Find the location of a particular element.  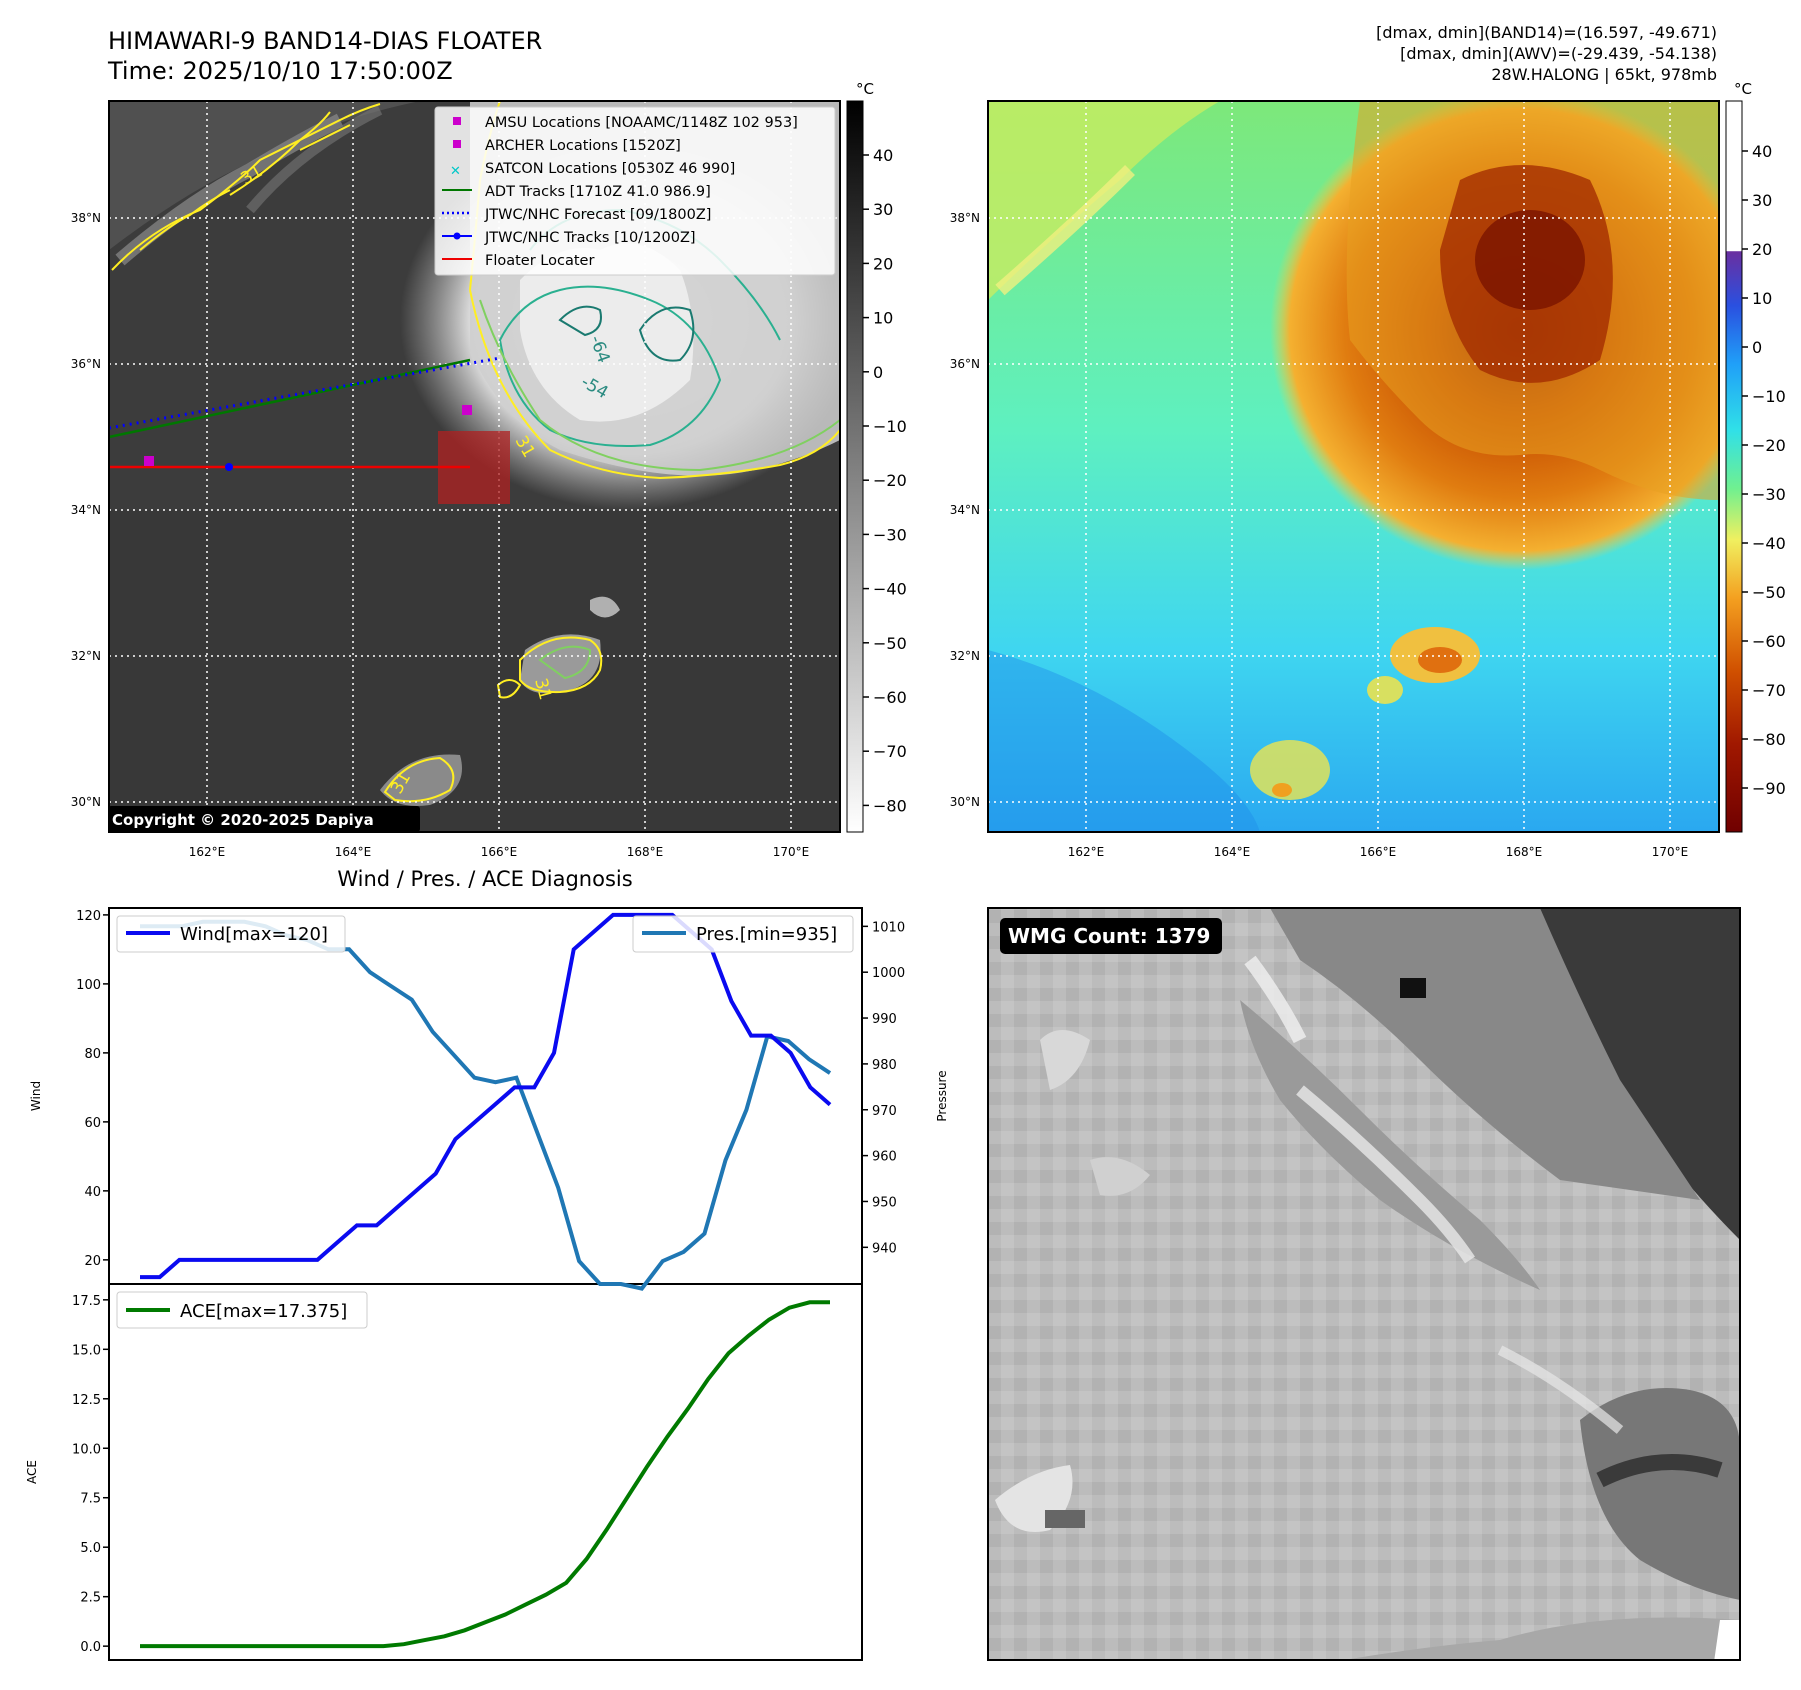

legend-label: SATCON Locations [0530Z 46 990] is located at coordinates (610, 169).